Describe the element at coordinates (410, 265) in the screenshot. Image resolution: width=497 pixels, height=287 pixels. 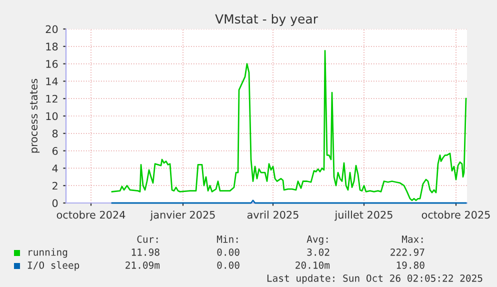
I see `text: 19.80` at that location.